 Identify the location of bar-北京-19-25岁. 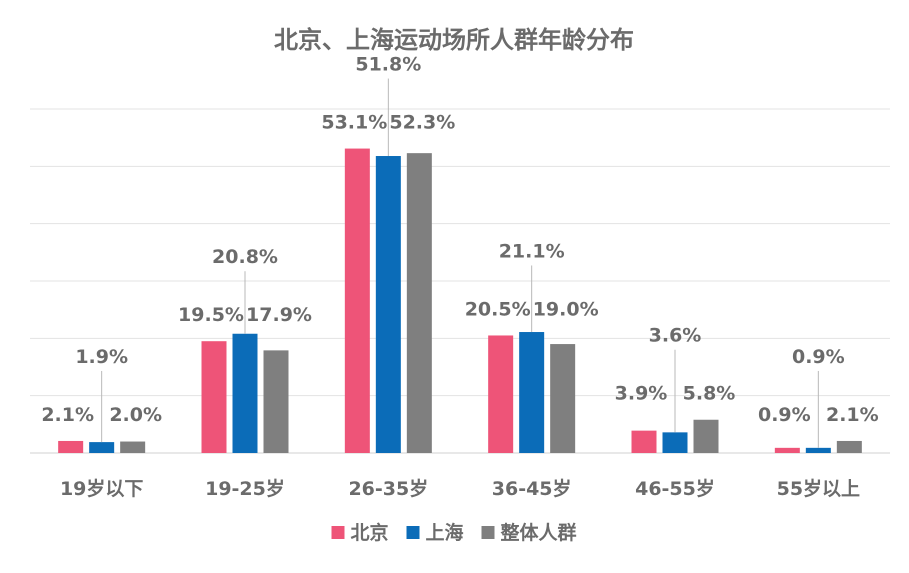
(214, 397).